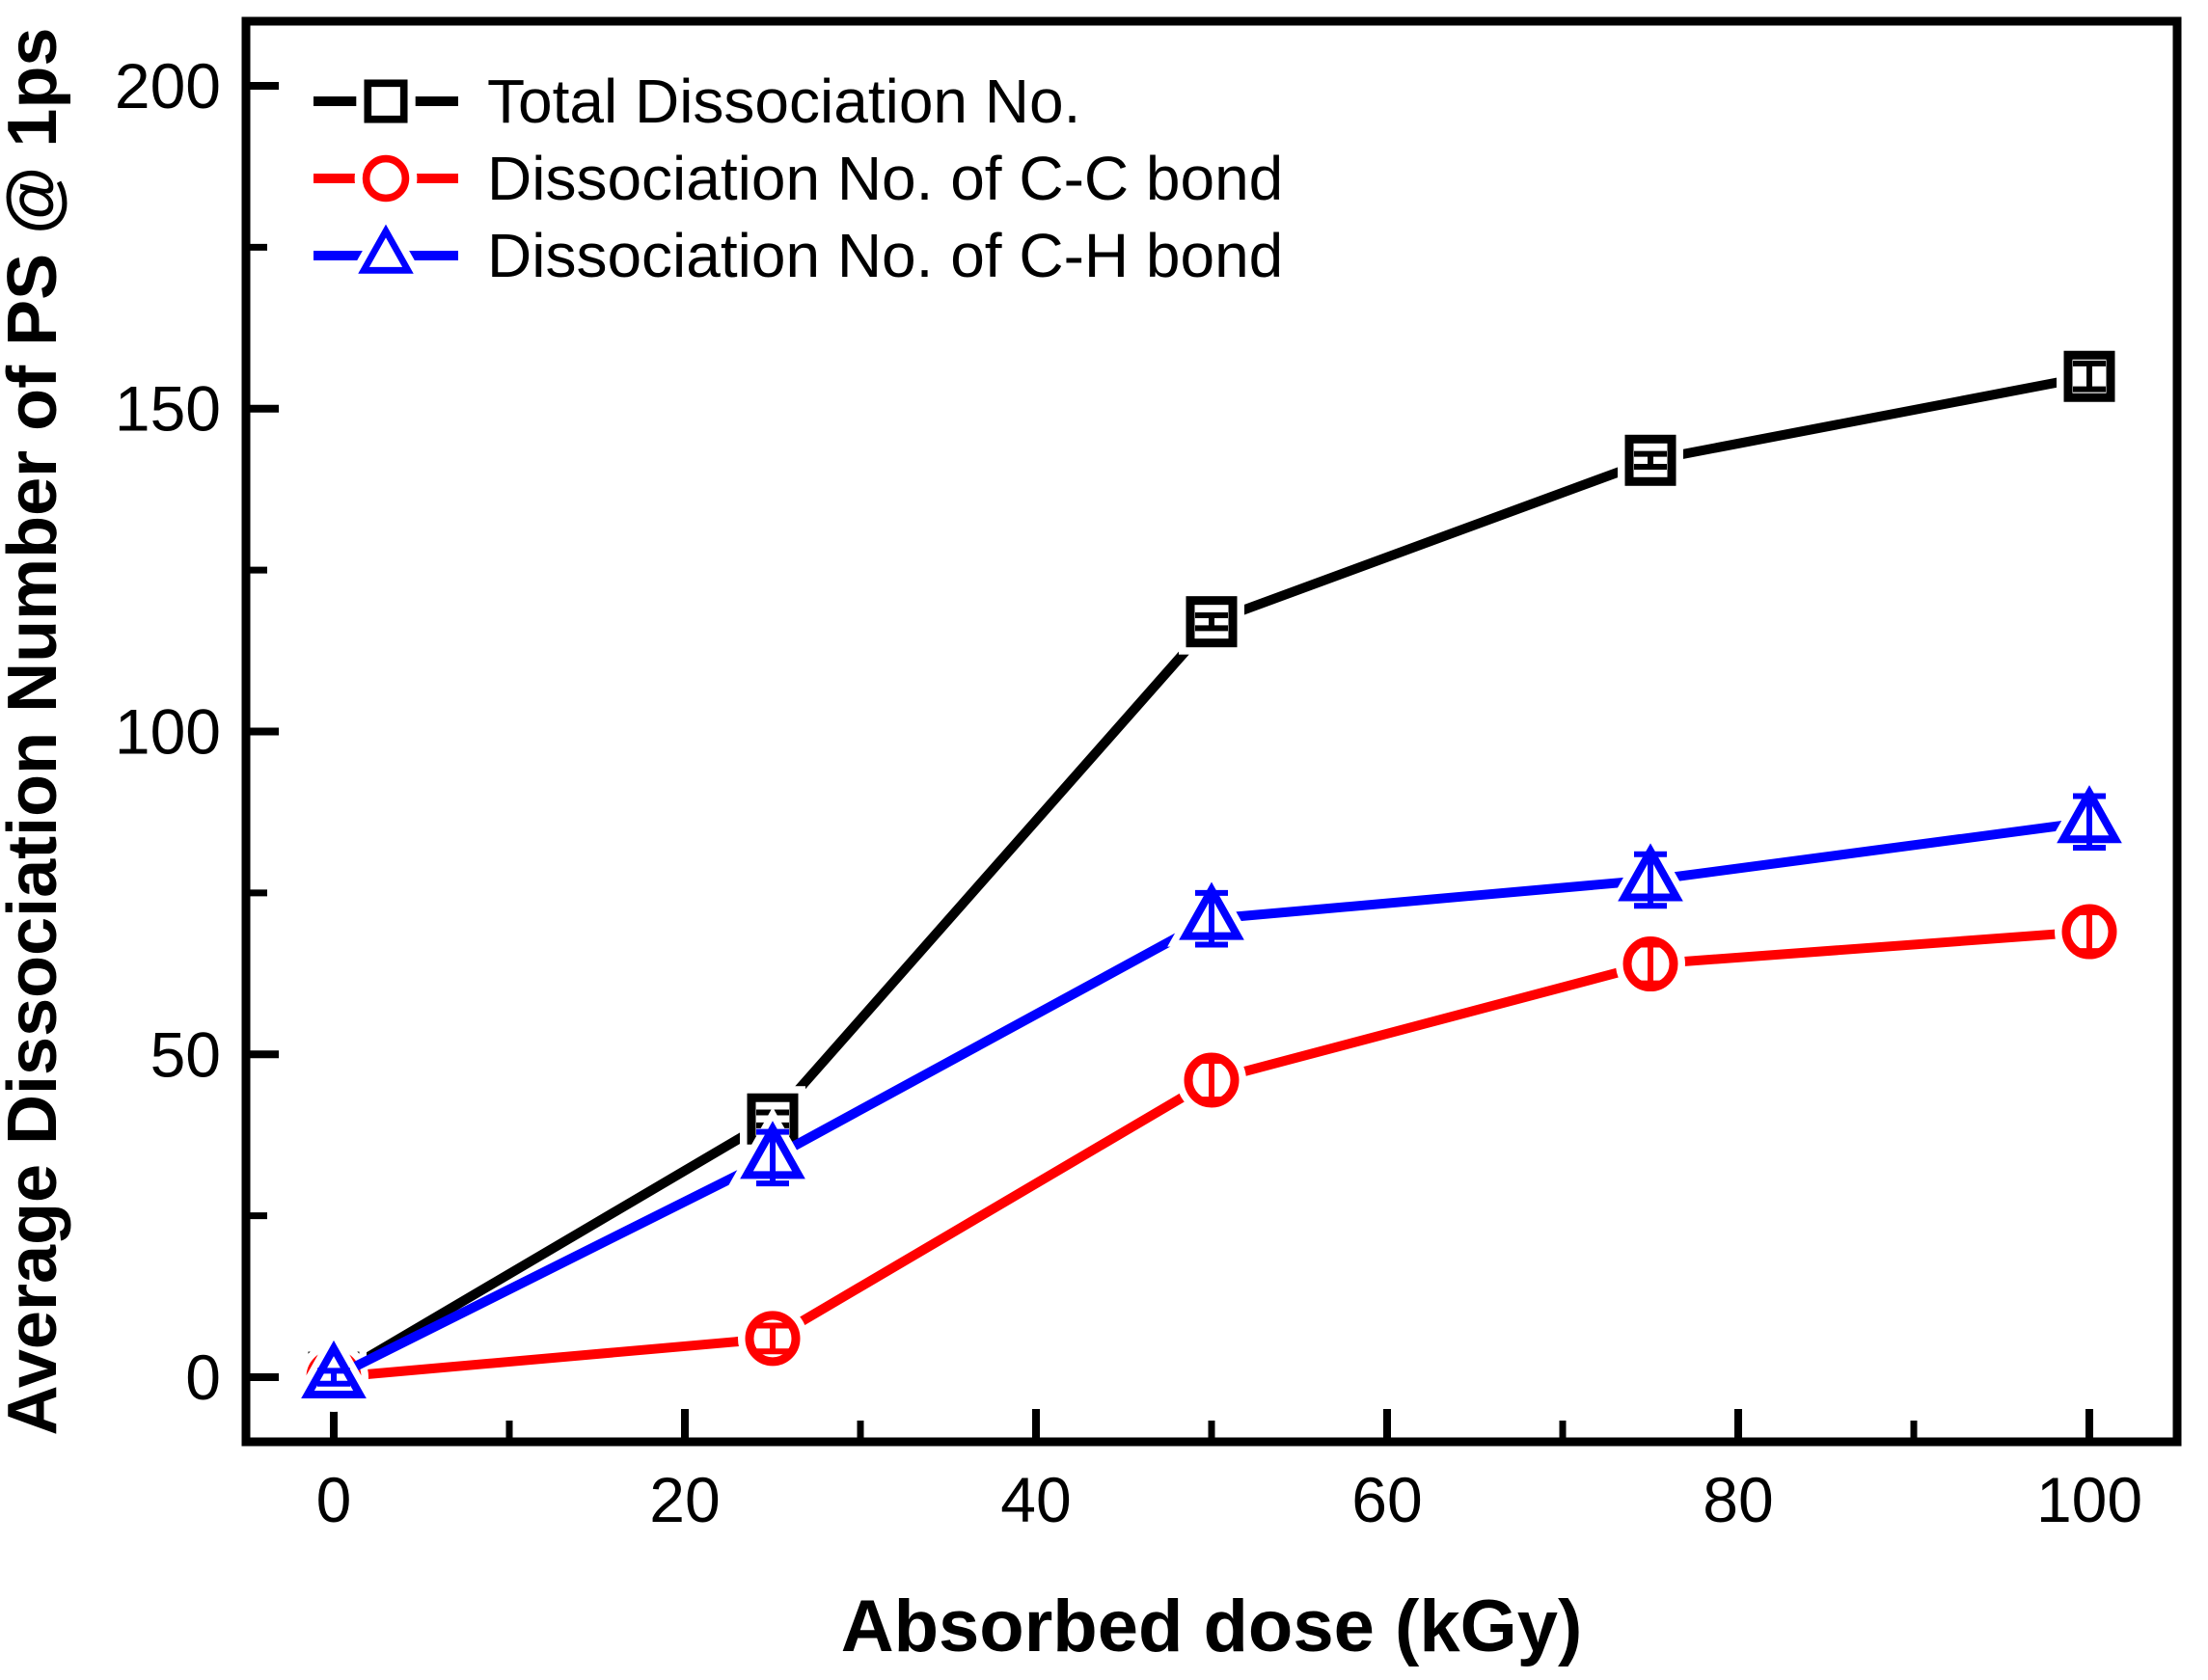  I want to click on x-tick-label: 80, so click(1738, 1499).